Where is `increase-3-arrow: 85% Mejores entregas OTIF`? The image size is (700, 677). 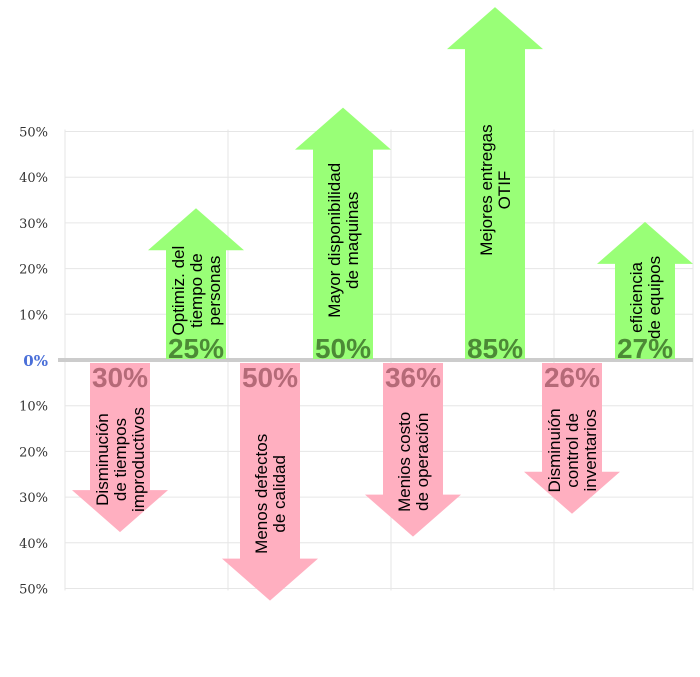 increase-3-arrow: 85% Mejores entregas OTIF is located at coordinates (495, 185).